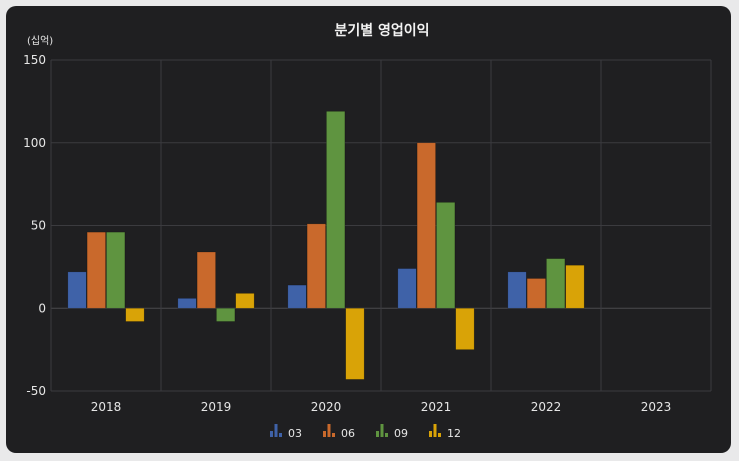 The image size is (739, 461). What do you see at coordinates (339, 432) in the screenshot?
I see `legend-item-06: 06` at bounding box center [339, 432].